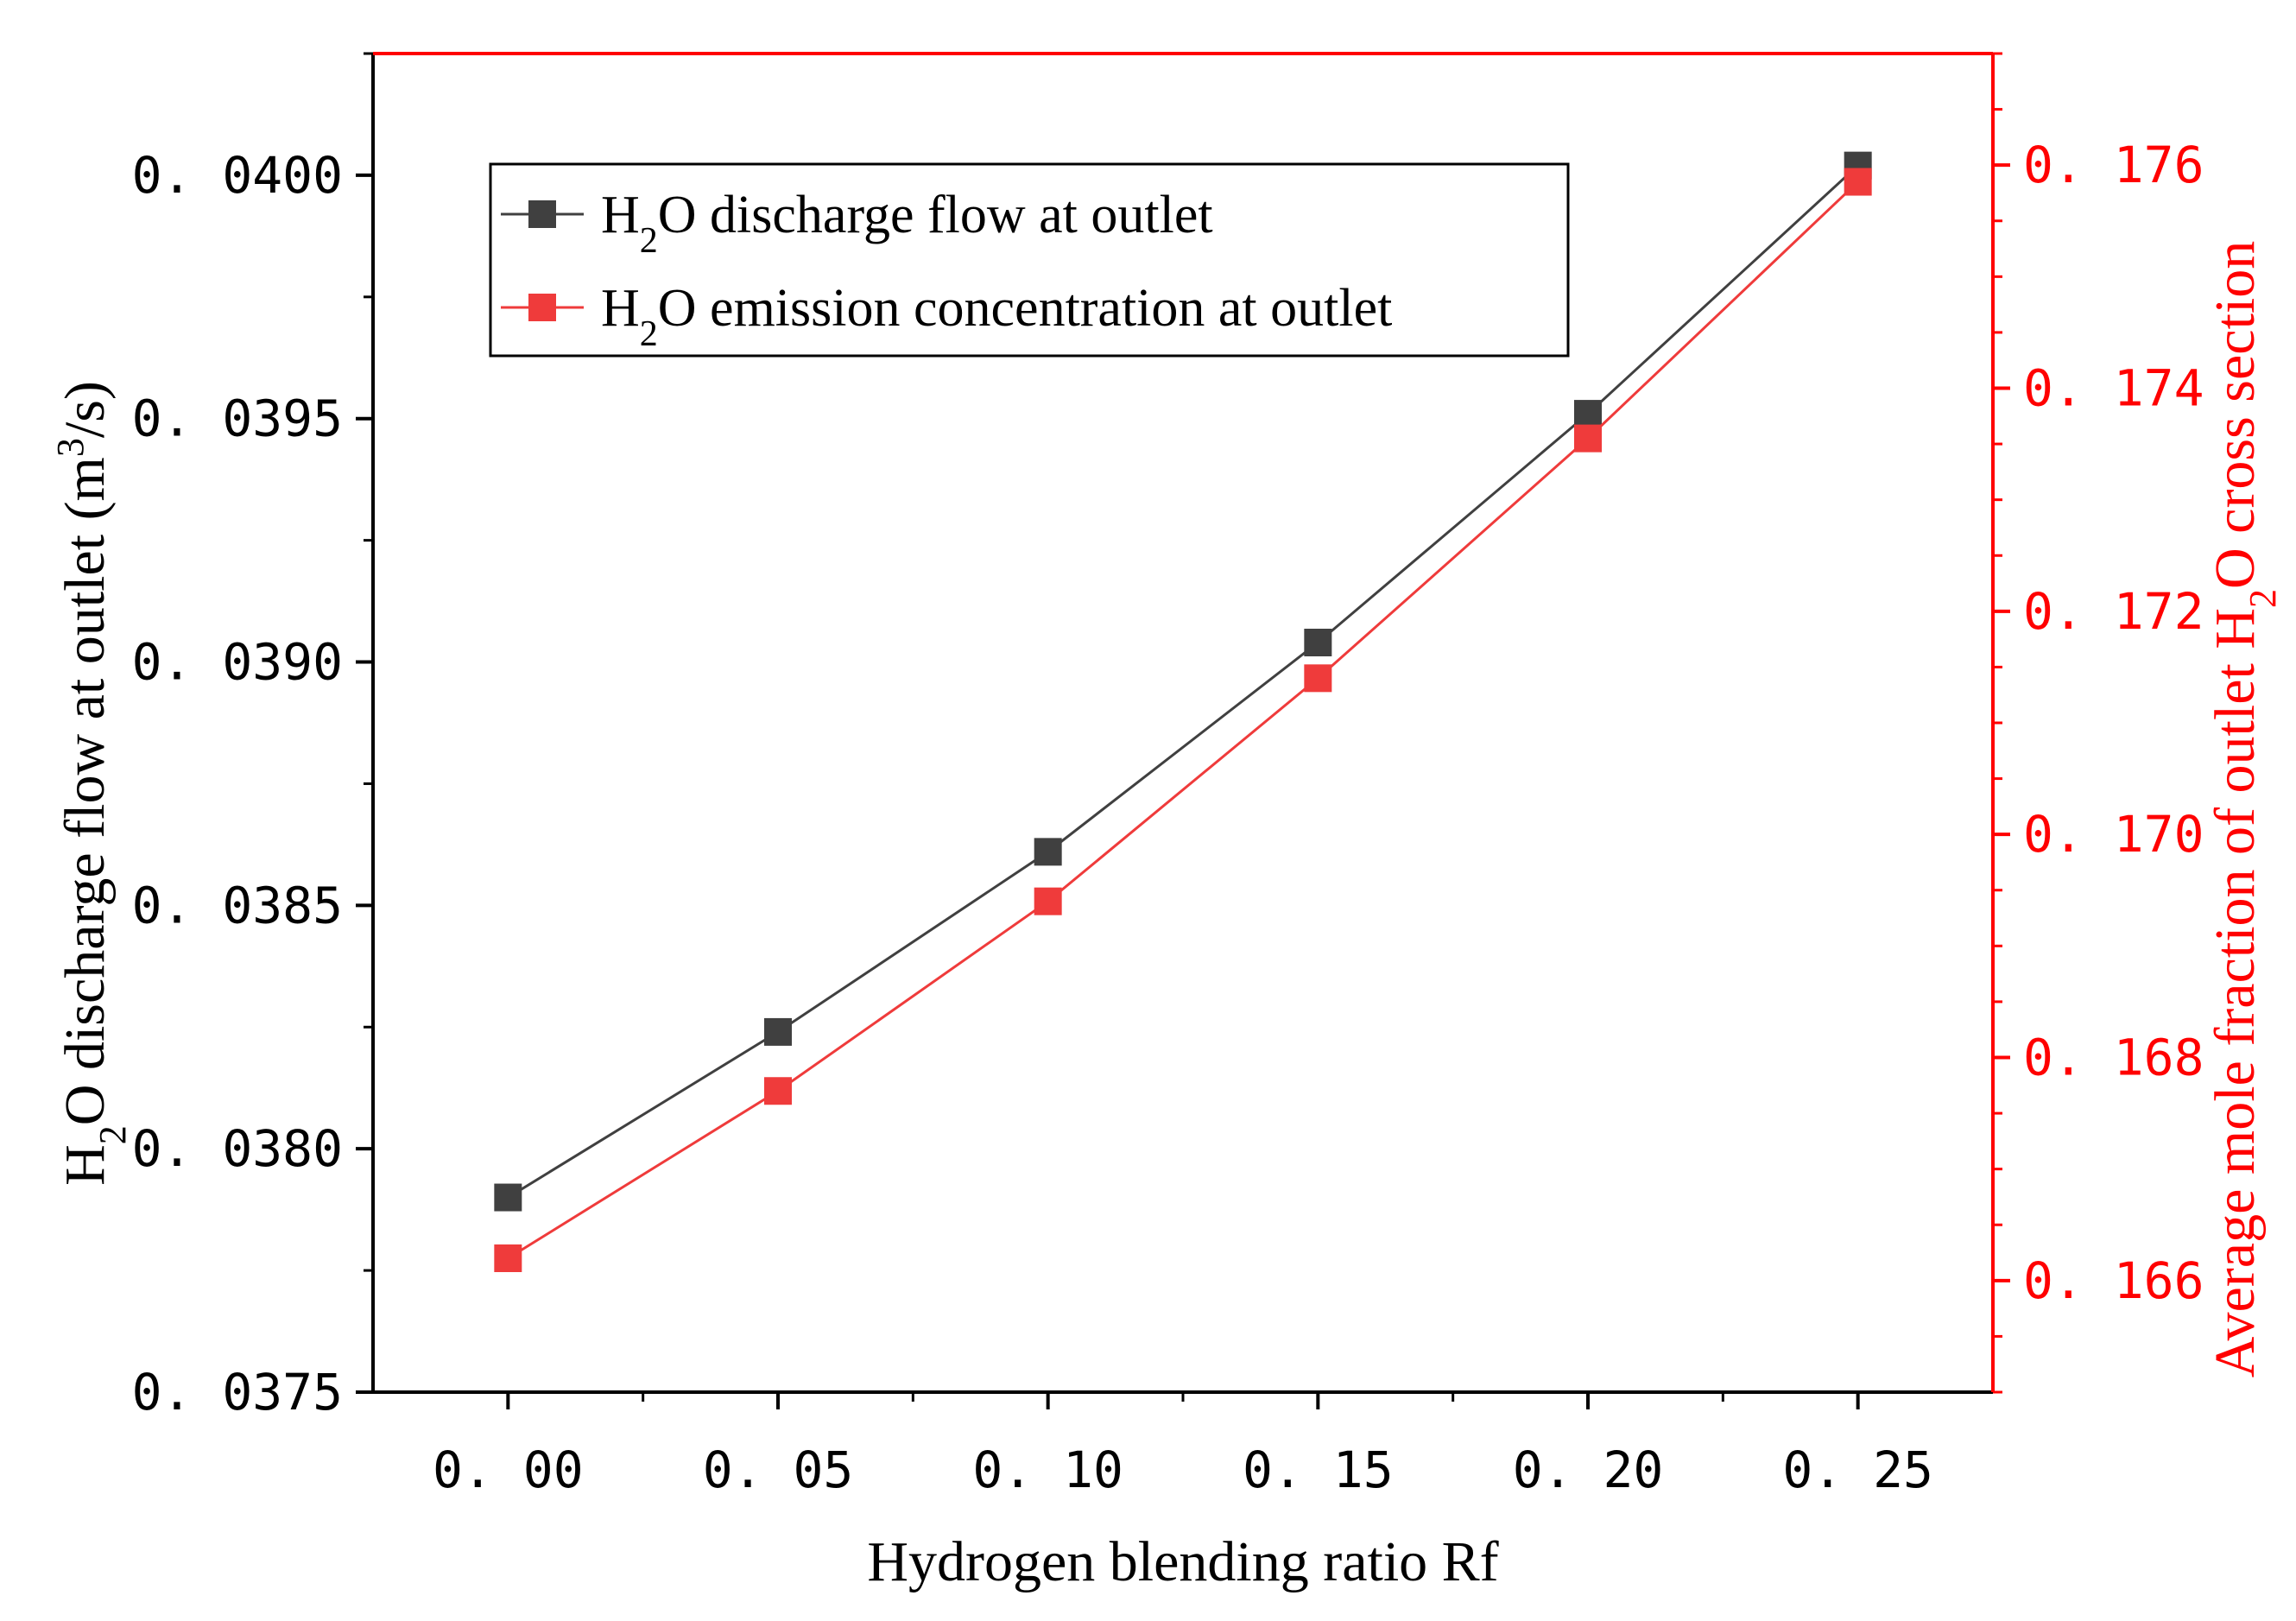 The width and height of the screenshot is (2296, 1621). What do you see at coordinates (1857, 1470) in the screenshot?
I see `x-tick-label: 0. 25` at bounding box center [1857, 1470].